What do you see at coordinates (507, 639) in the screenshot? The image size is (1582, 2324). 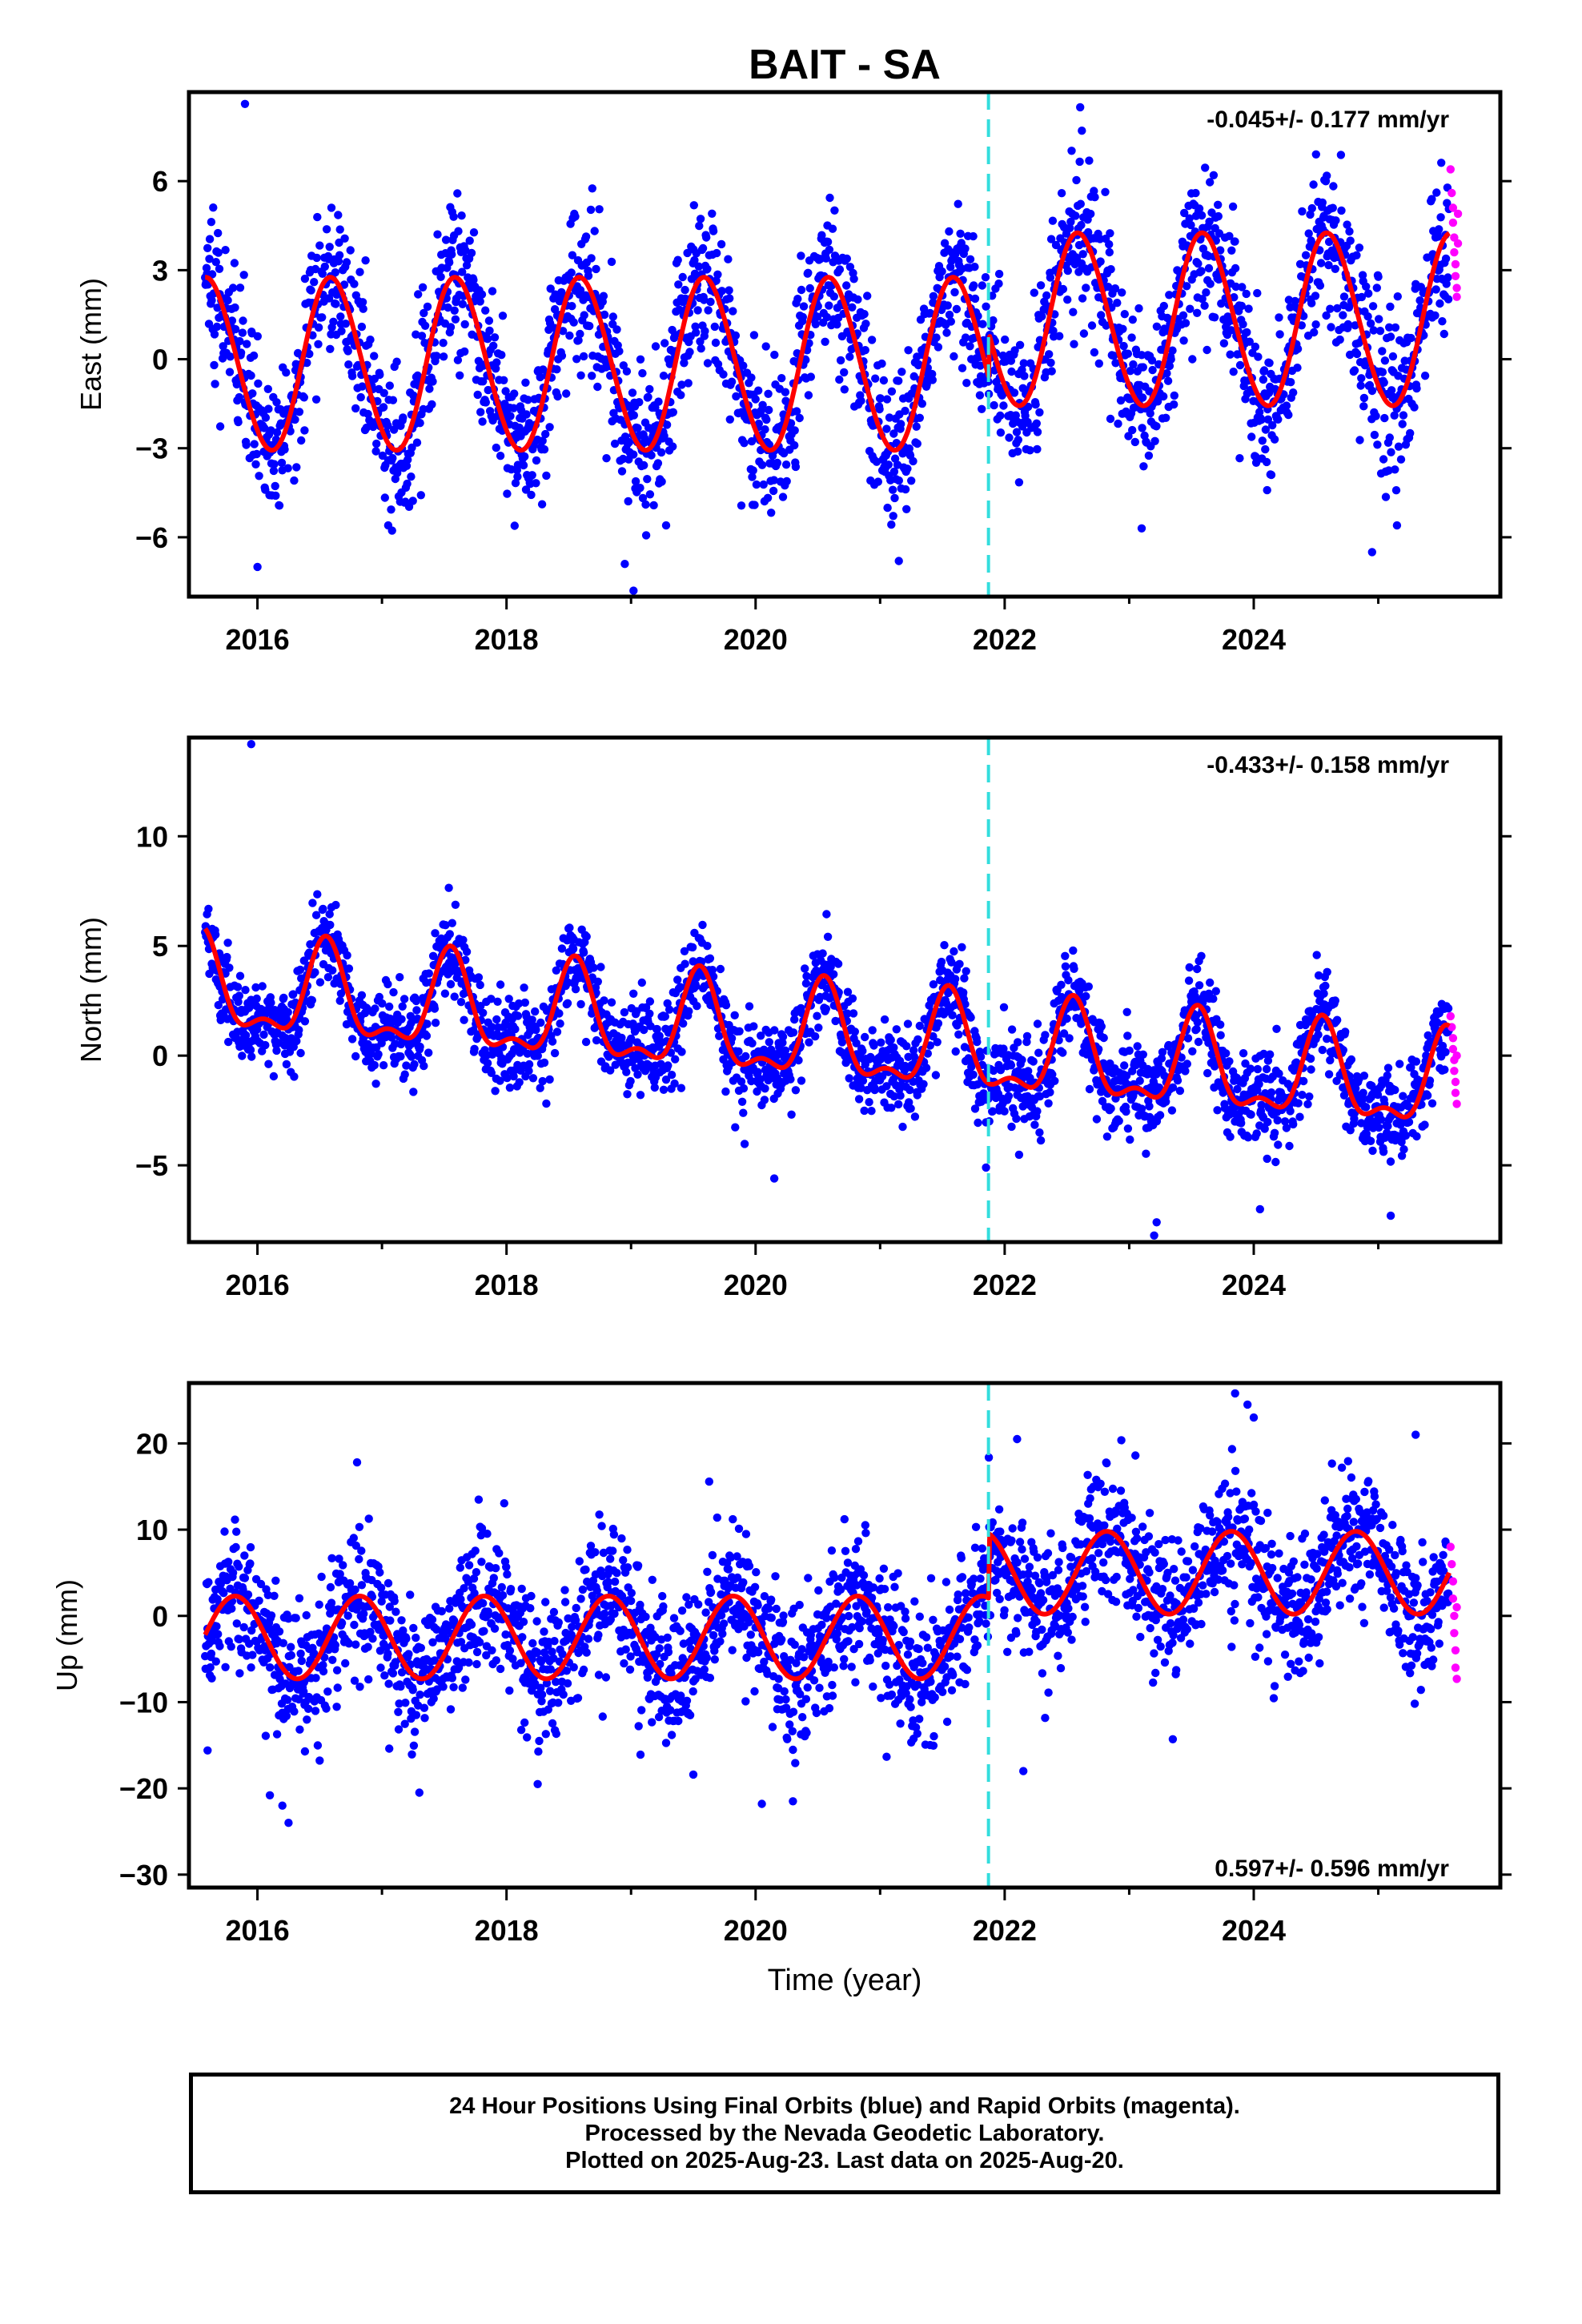 I see `x-tick-label: 2018` at bounding box center [507, 639].